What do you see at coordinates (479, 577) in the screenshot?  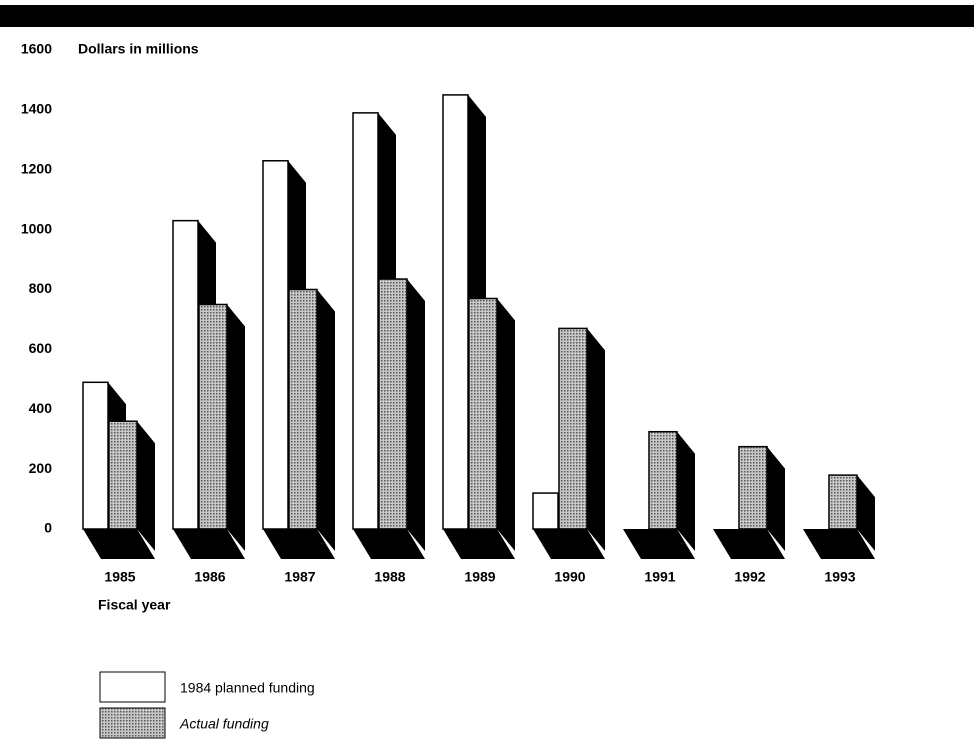 I see `x-tick-label: 1989` at bounding box center [479, 577].